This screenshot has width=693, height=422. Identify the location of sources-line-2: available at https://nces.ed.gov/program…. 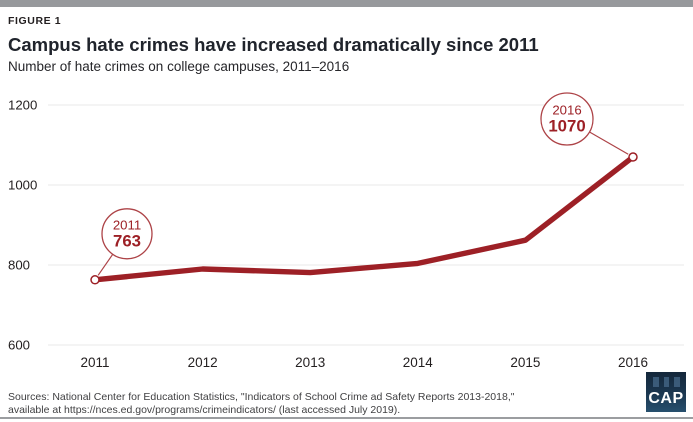
(204, 409).